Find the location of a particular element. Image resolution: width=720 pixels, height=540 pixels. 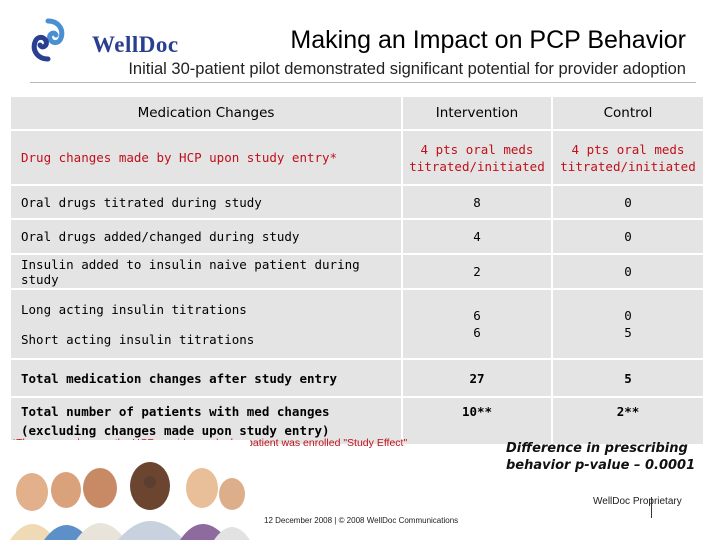

logo-text: WellDoc is located at coordinates (135, 44).